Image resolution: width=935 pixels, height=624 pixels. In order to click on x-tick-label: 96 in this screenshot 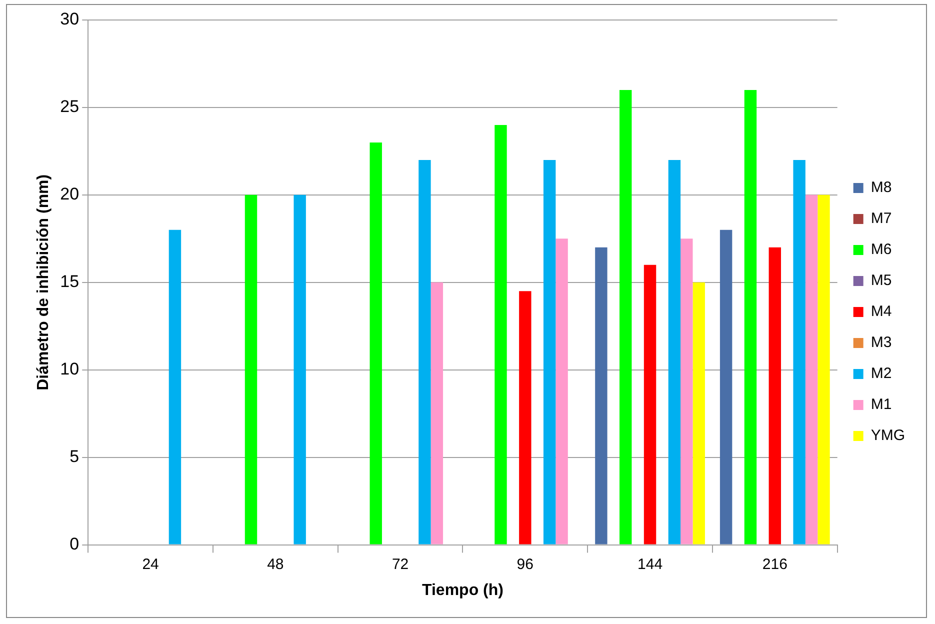, I will do `click(525, 564)`.